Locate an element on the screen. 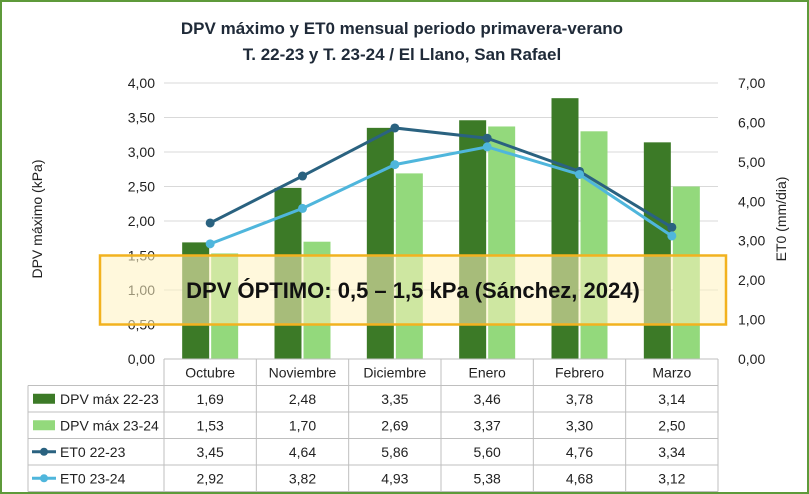 The width and height of the screenshot is (809, 494). lines is located at coordinates (441, 186).